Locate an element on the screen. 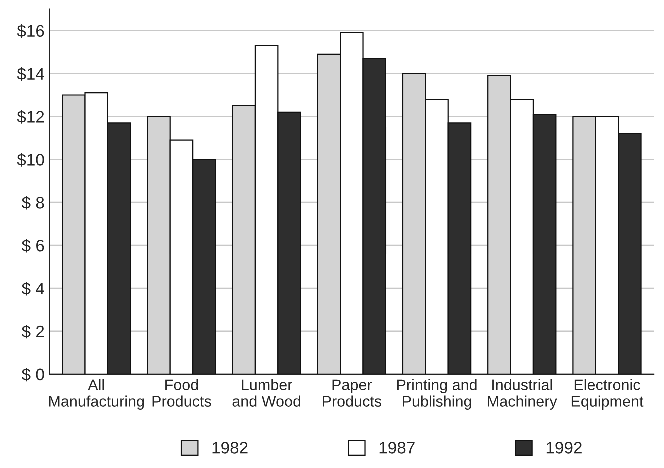  y-tick-label: $16 is located at coordinates (30, 31).